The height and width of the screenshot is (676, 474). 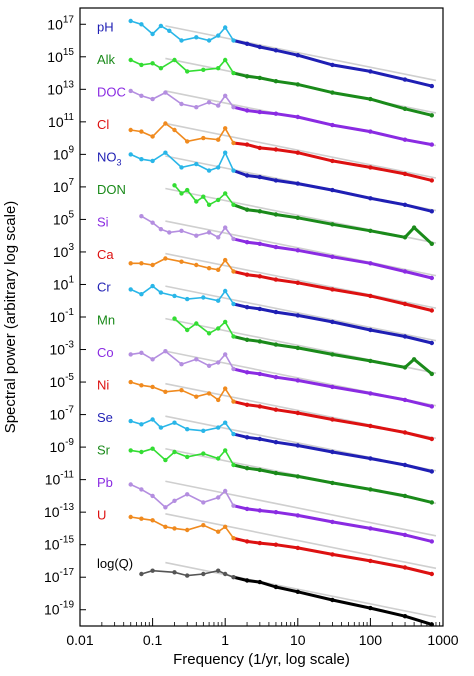 What do you see at coordinates (60, 479) in the screenshot?
I see `y-tick-label: 10⁻¹¹` at bounding box center [60, 479].